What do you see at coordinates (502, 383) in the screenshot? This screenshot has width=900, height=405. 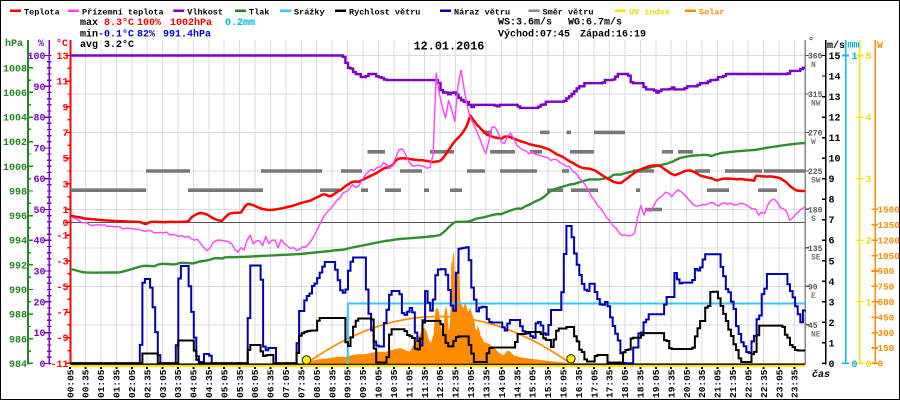 I see `svg-text: 14:05` at bounding box center [502, 383].